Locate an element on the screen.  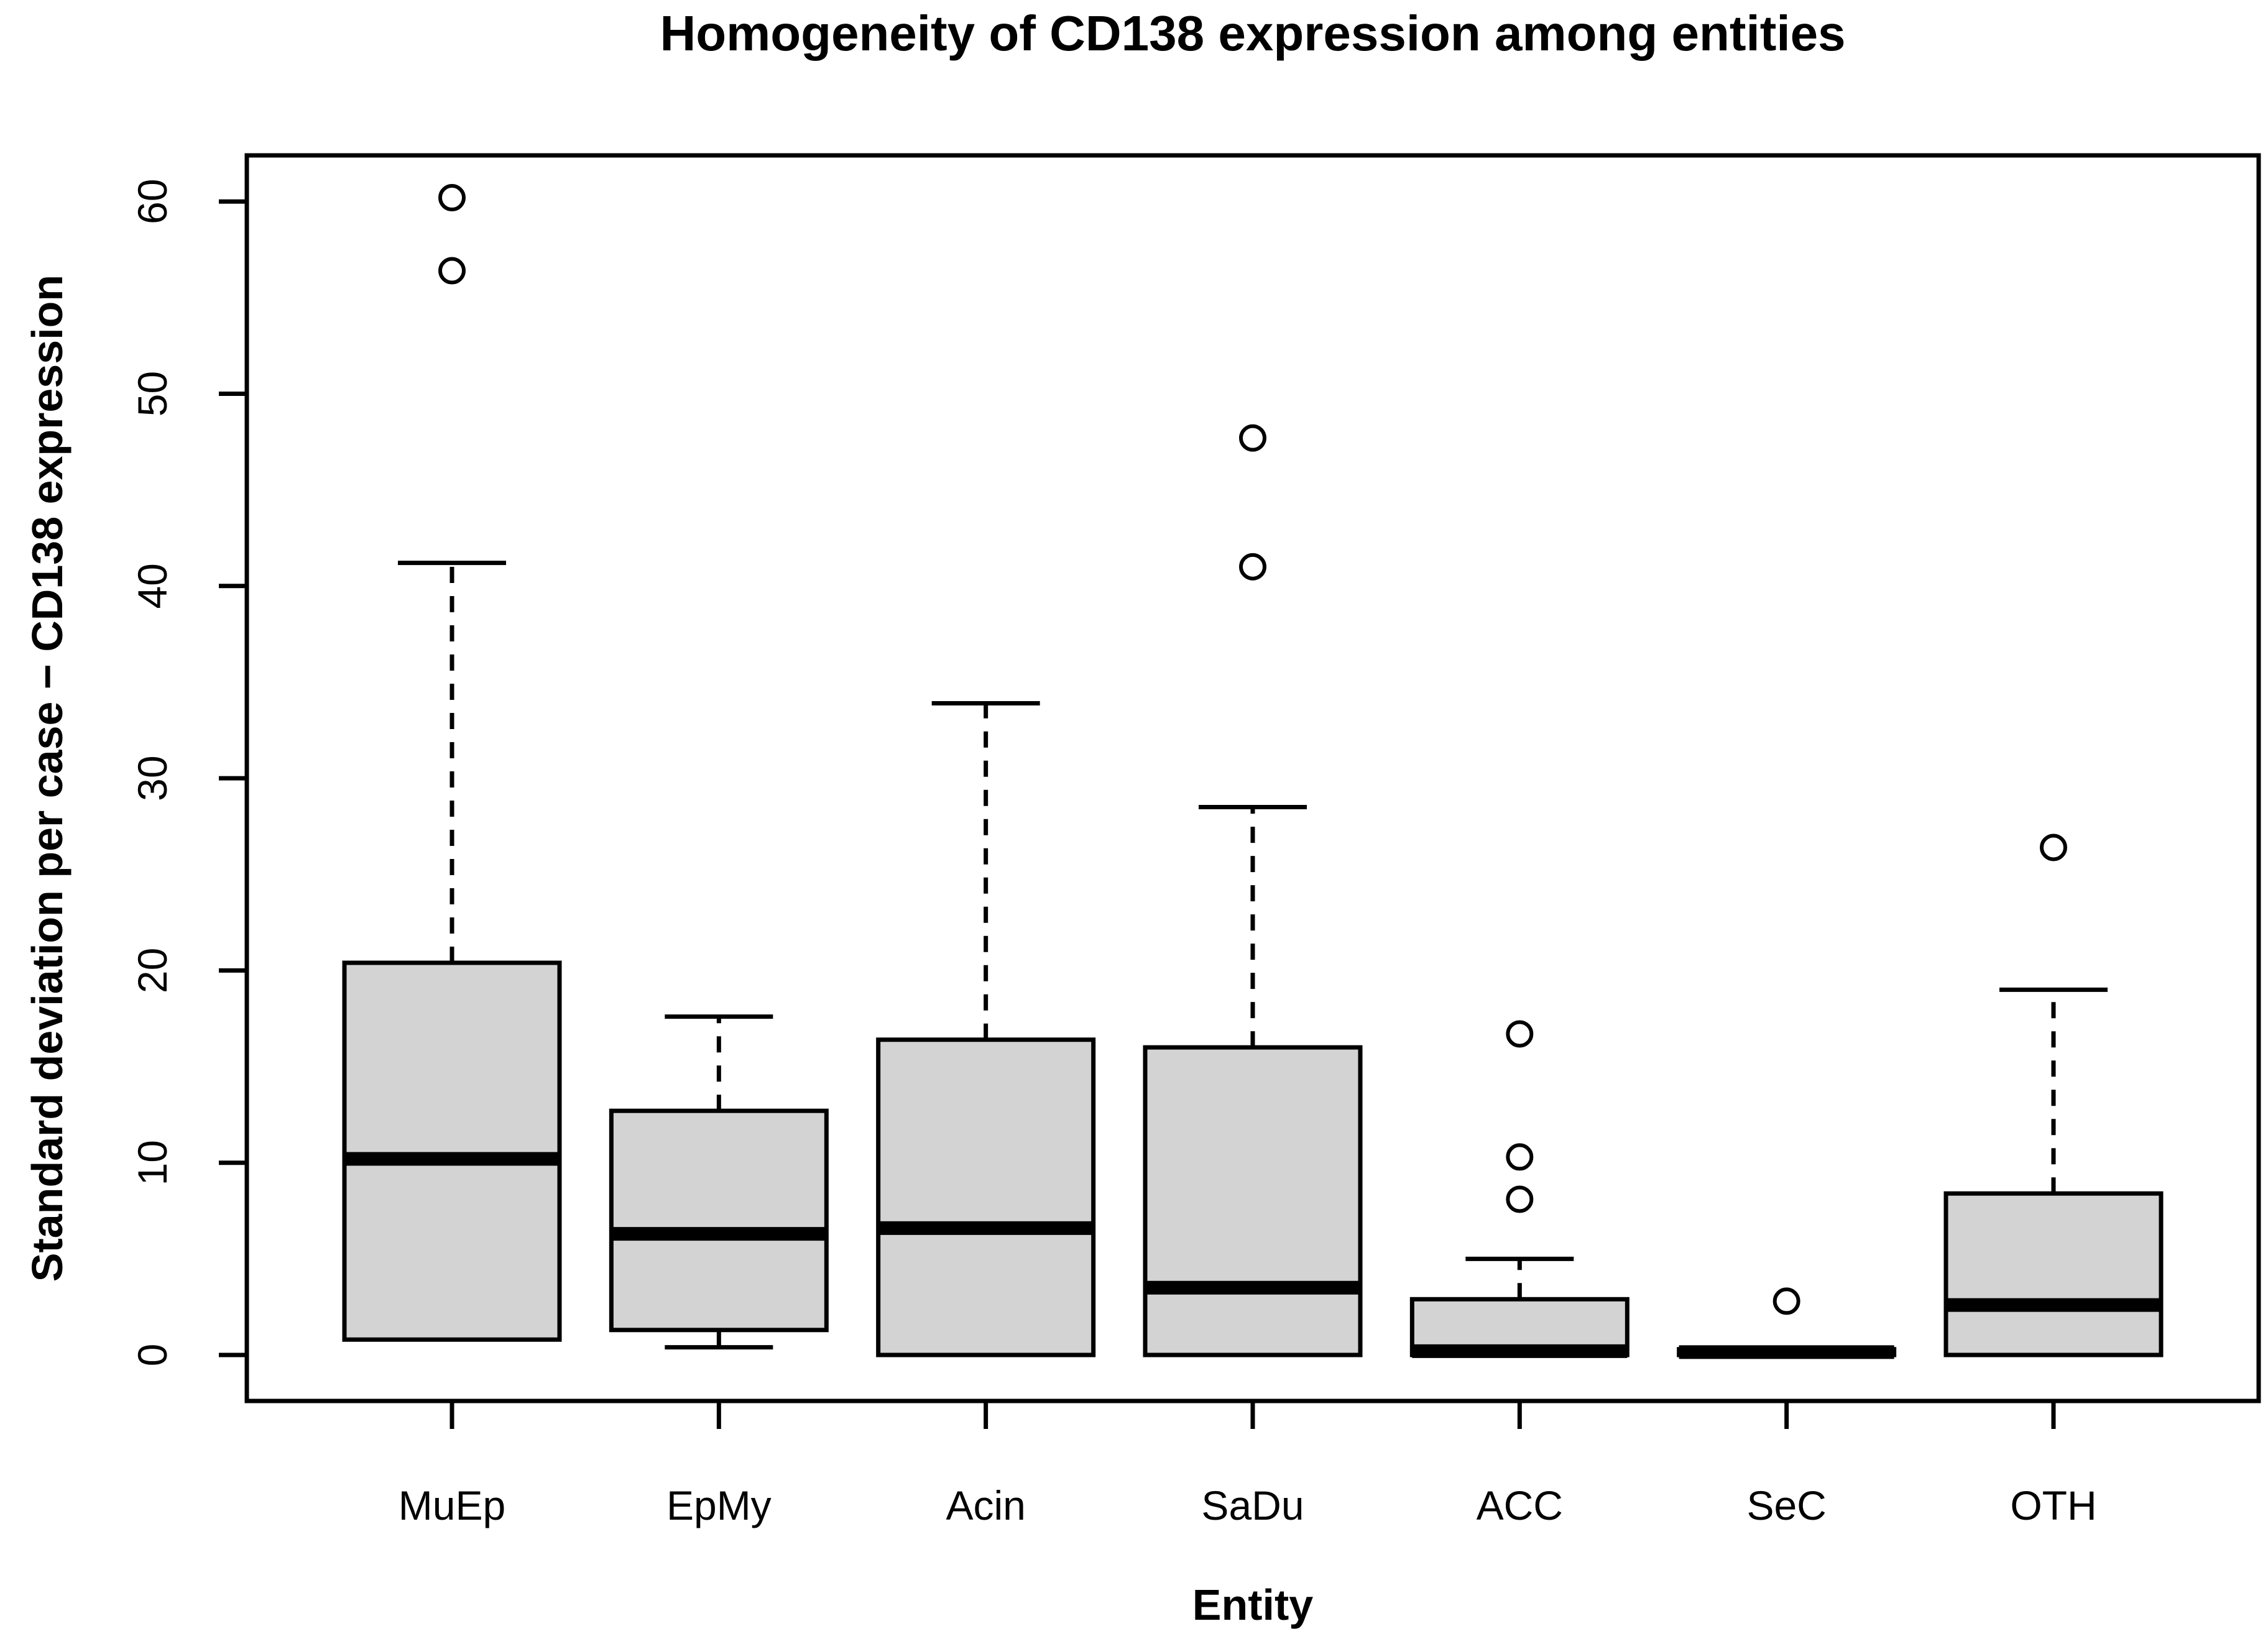
box-OTH is located at coordinates (2053, 1274).